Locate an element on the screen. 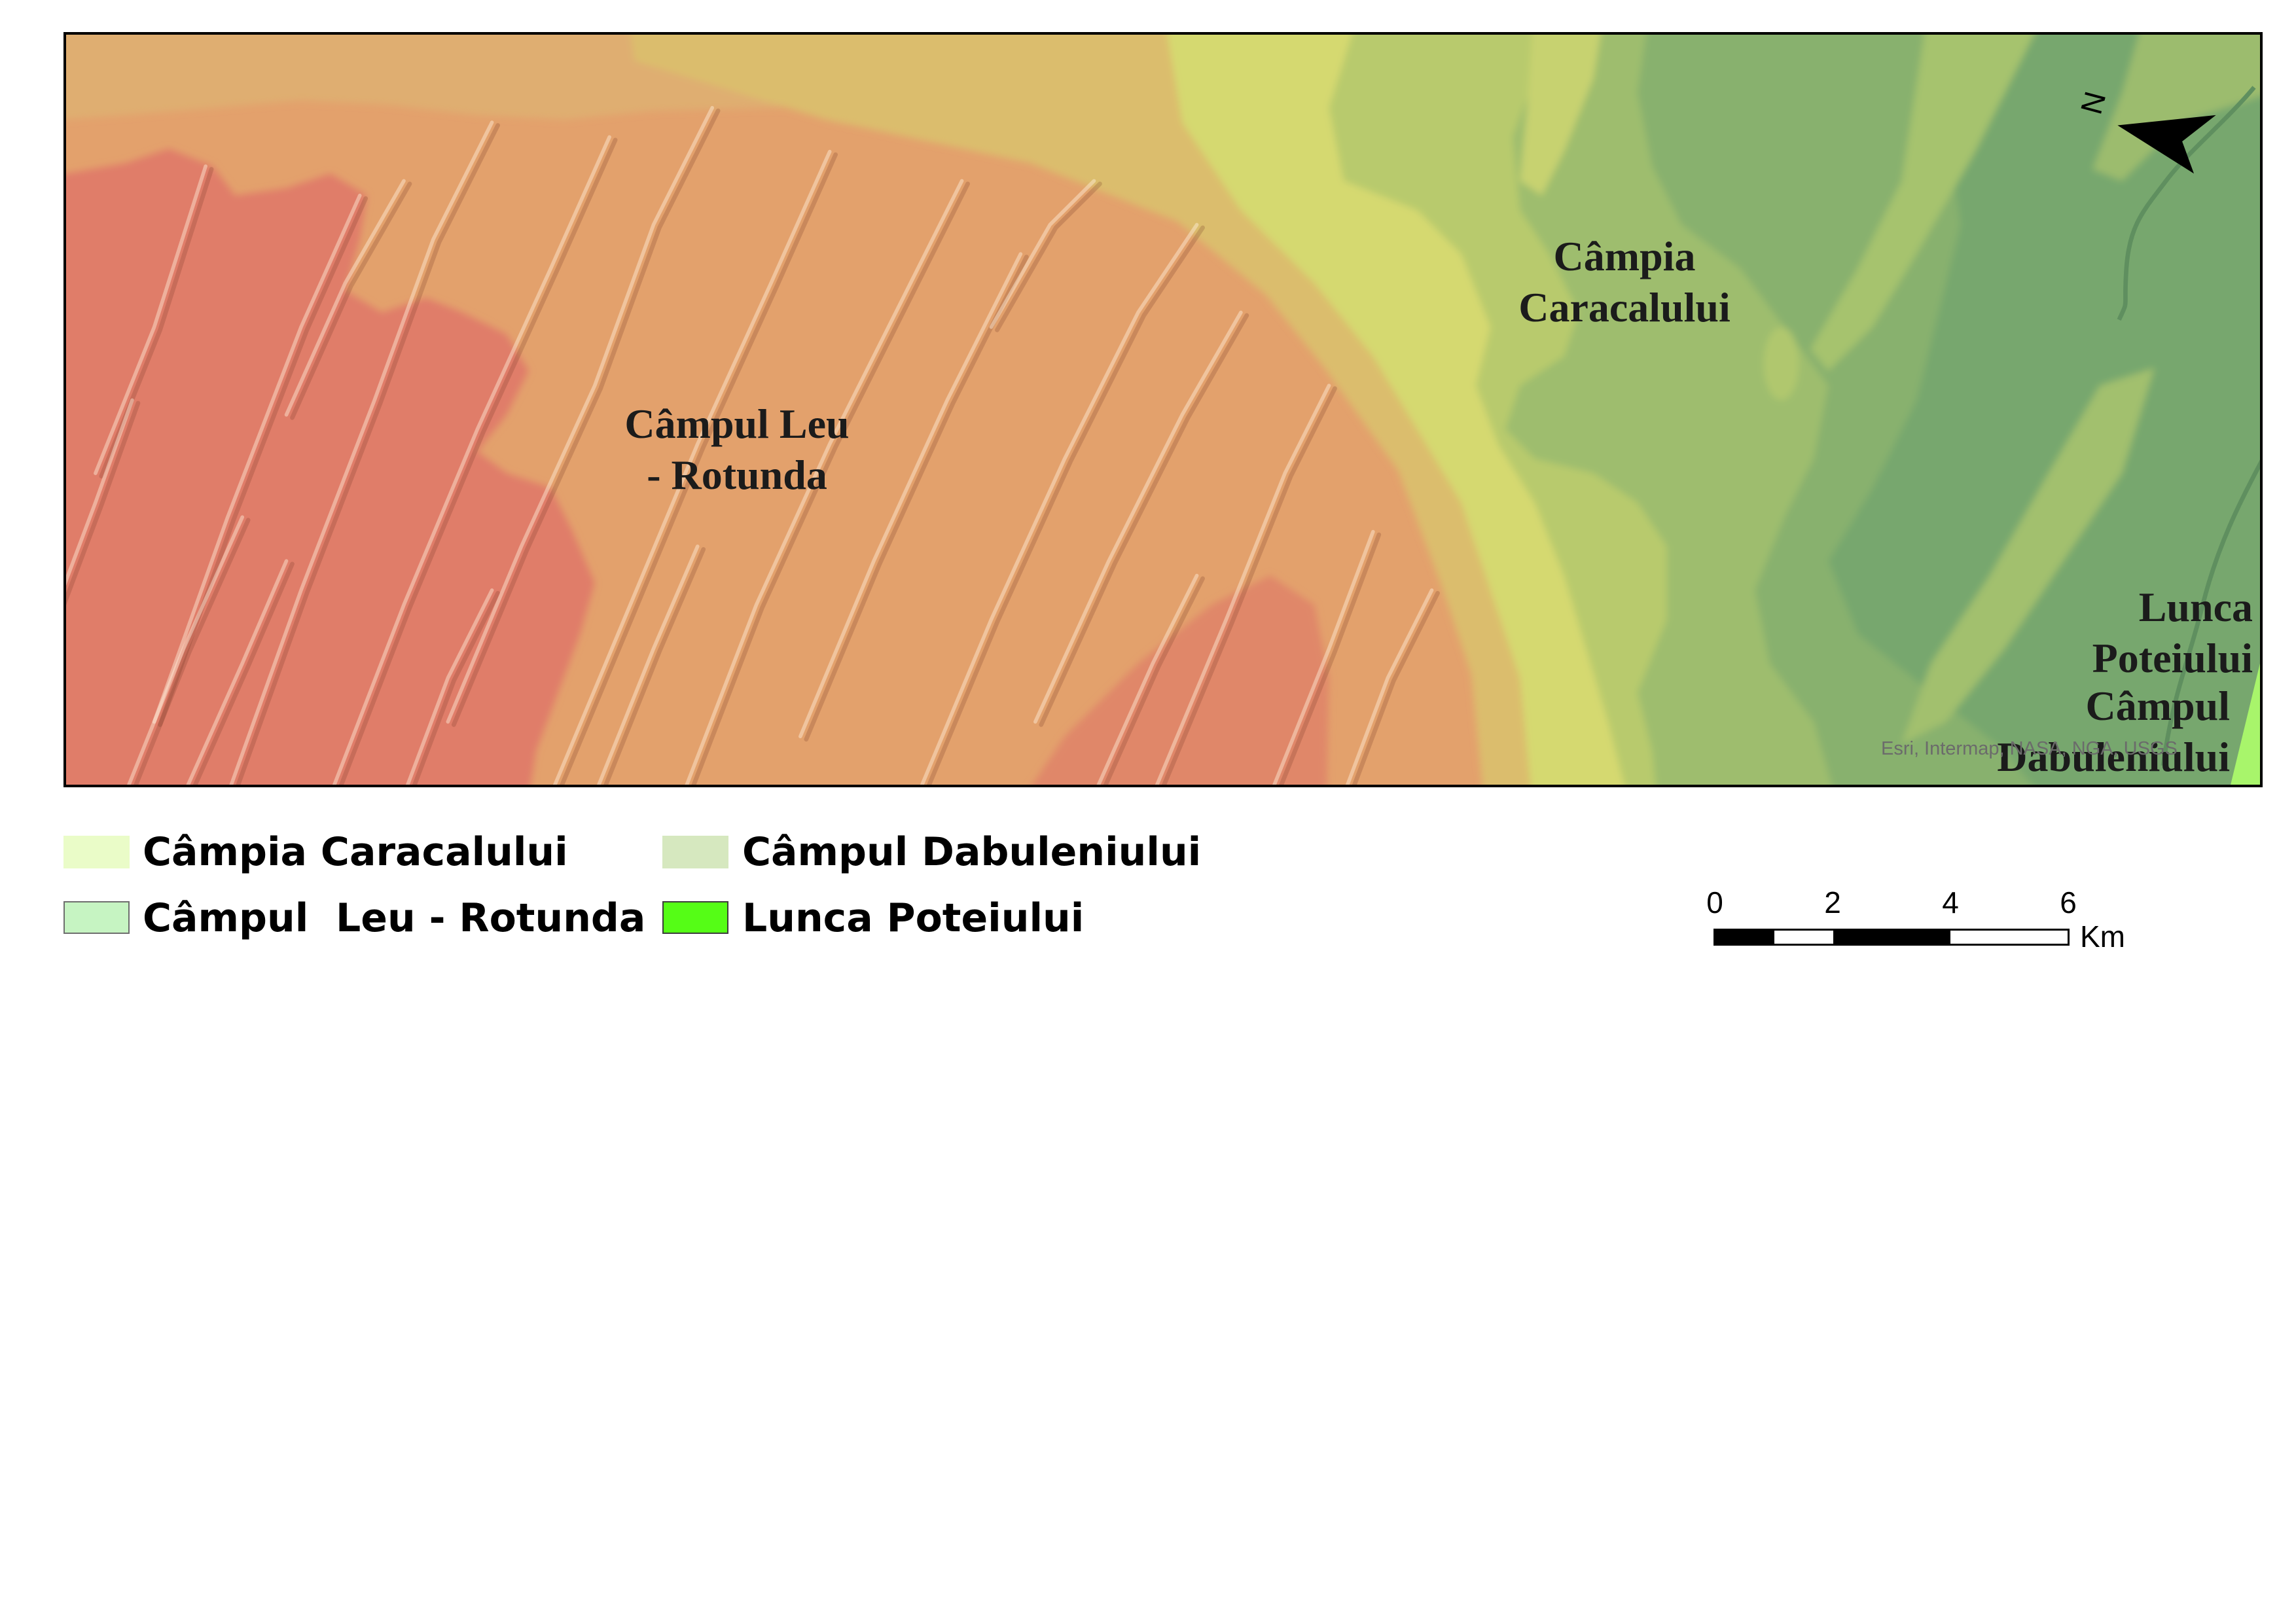 This screenshot has width=2296, height=1623. map-label-line: Caracalului is located at coordinates (1624, 307).